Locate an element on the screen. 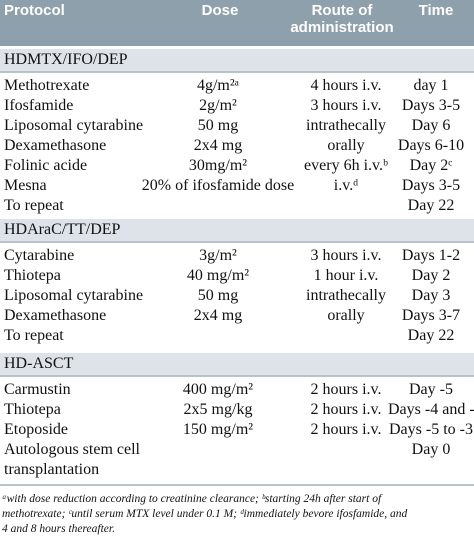  table-row: Carmustin 400 mg/m² 2 hours i.v. Day -5 is located at coordinates (237, 390).